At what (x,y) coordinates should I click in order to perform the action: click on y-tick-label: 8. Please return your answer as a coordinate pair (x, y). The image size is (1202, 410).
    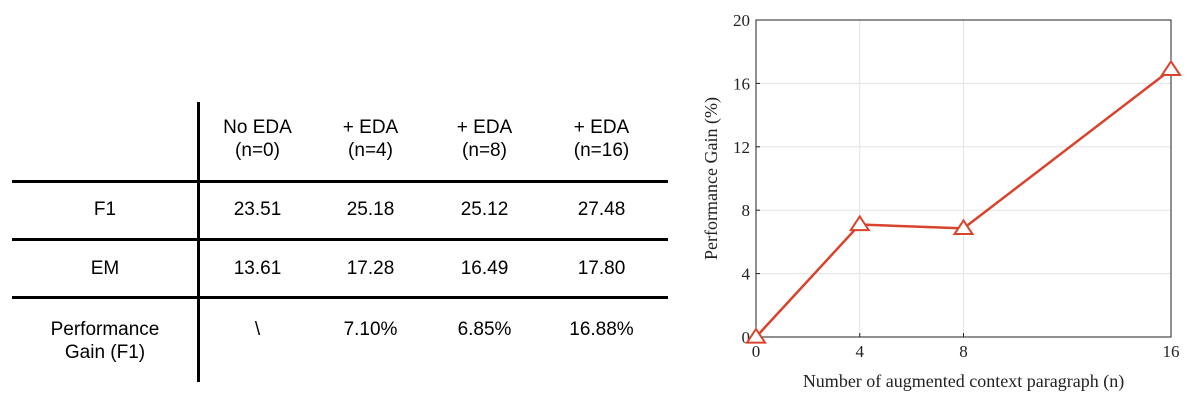
    Looking at the image, I should click on (746, 210).